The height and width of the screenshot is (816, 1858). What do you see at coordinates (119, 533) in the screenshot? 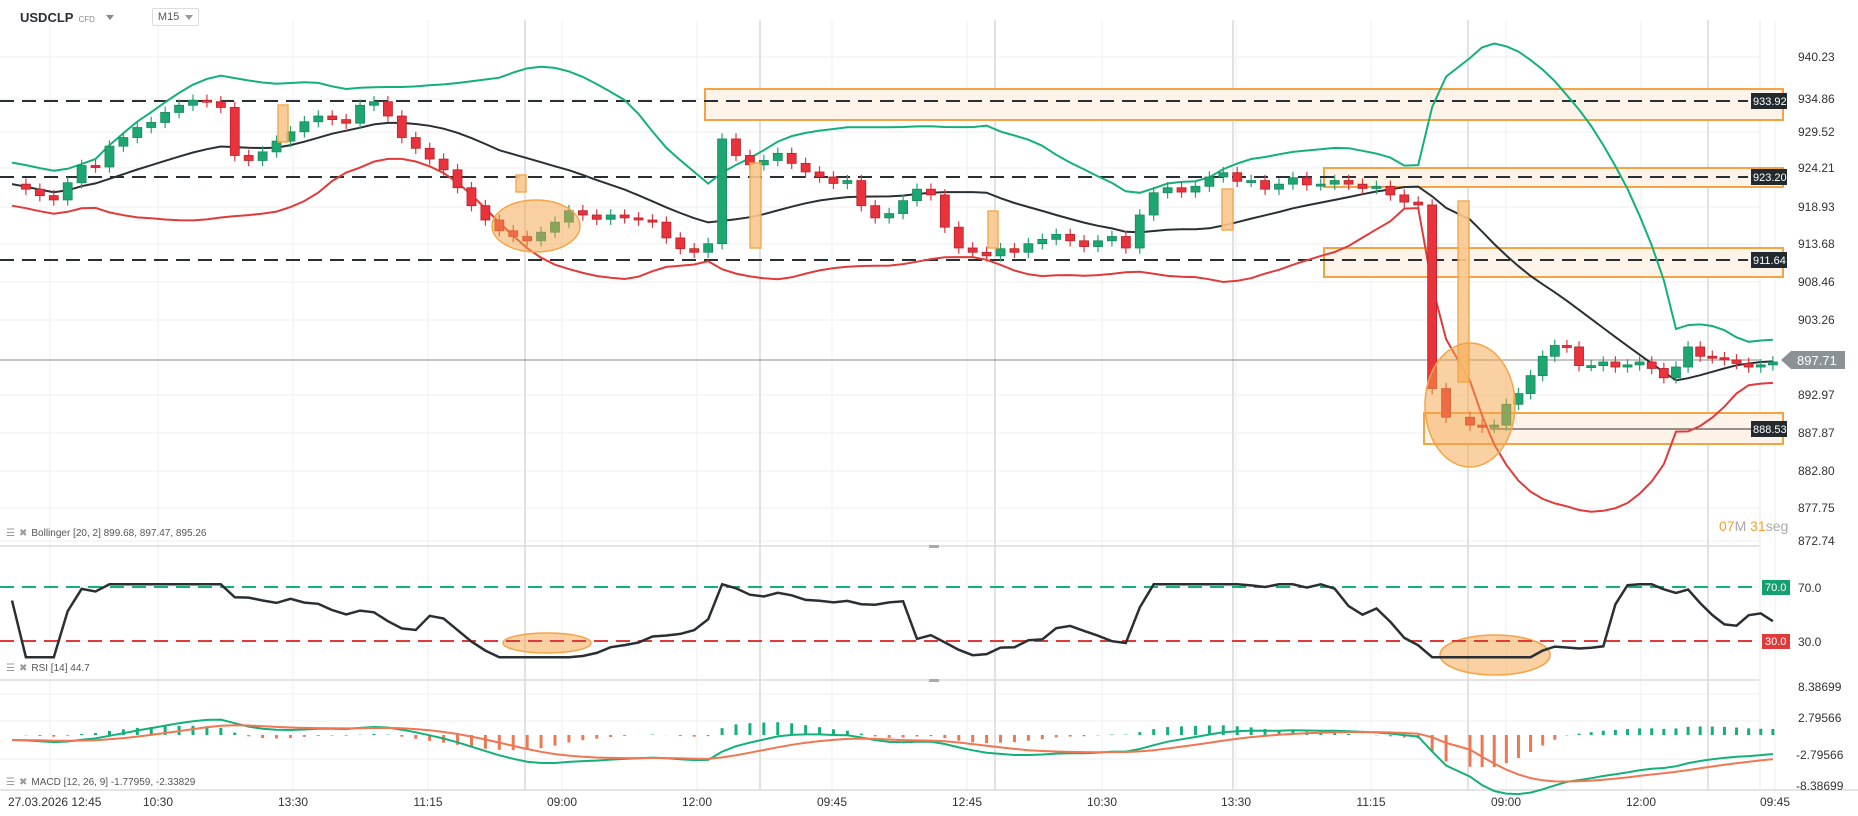
I see `bollinger-legend-text: Bollinger [20, 2] 899.68, 897.47, 895.26` at bounding box center [119, 533].